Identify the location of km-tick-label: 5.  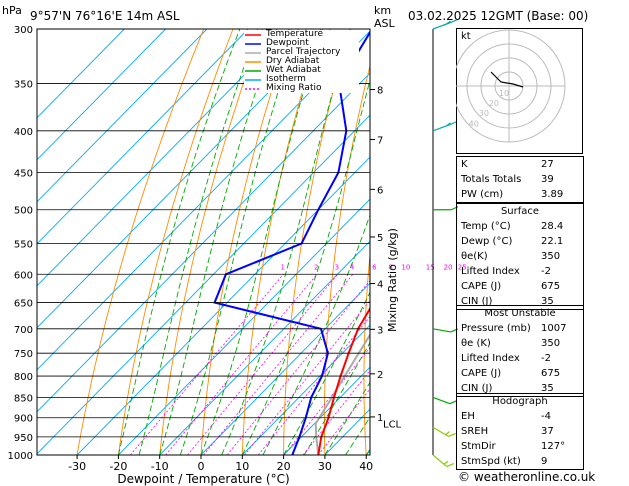
(380, 238).